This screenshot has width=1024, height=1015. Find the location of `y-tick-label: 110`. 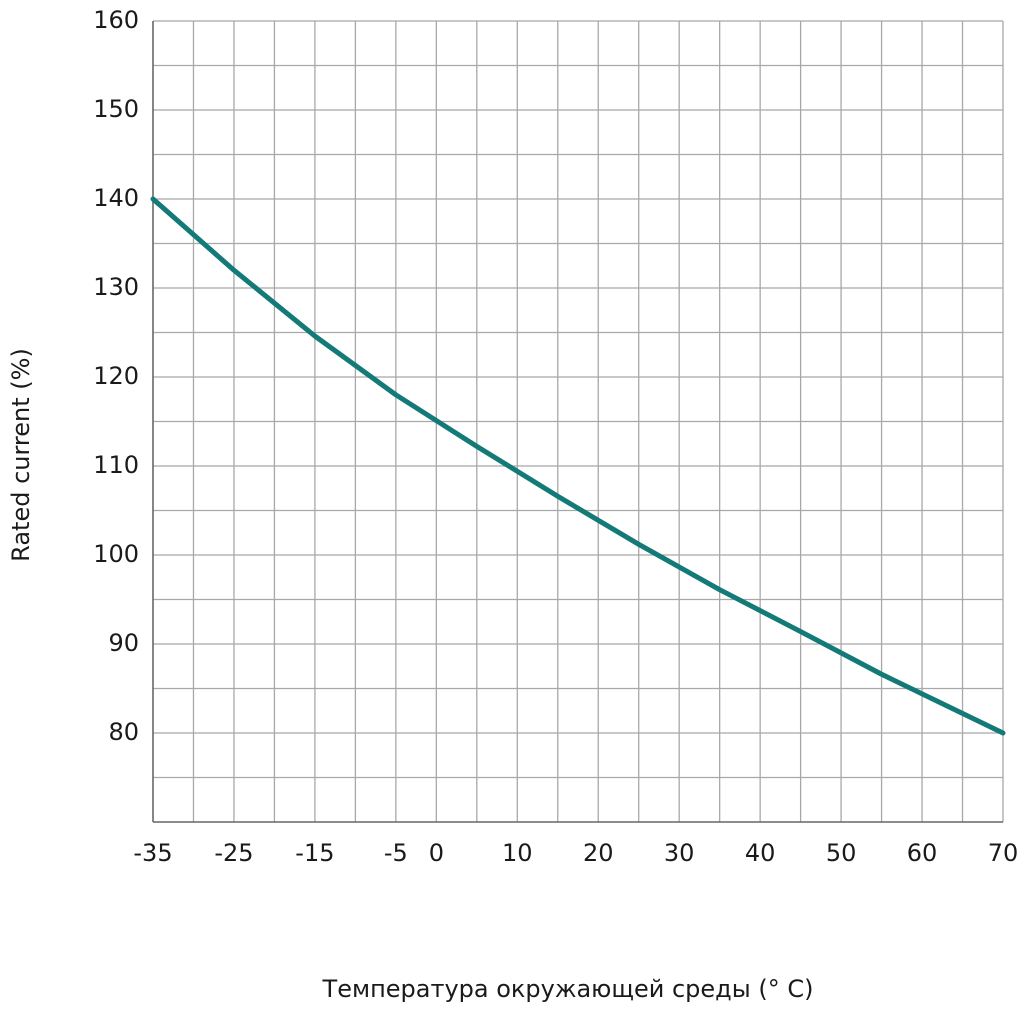

y-tick-label: 110 is located at coordinates (116, 465).